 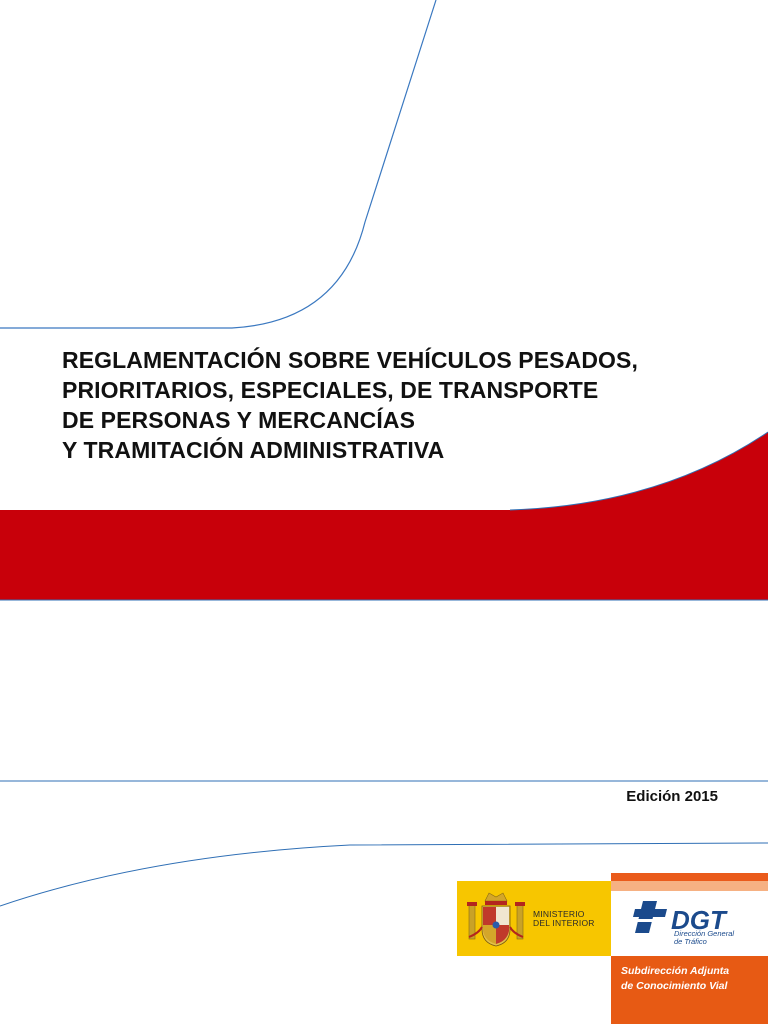 What do you see at coordinates (674, 986) in the screenshot?
I see `dgt-department-line: de Conocimiento Vial` at bounding box center [674, 986].